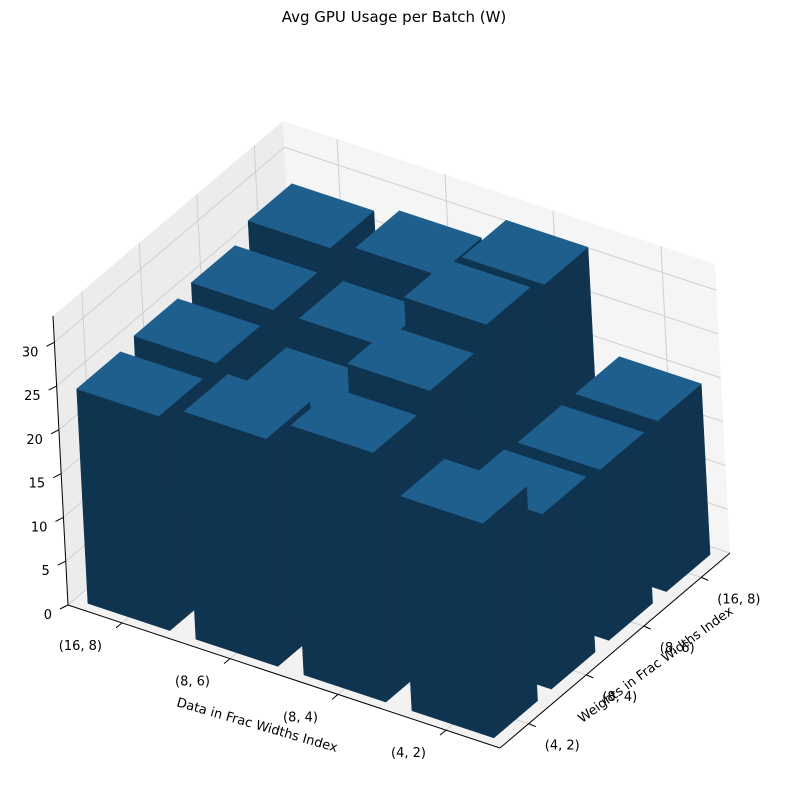  Describe the element at coordinates (60, 460) in the screenshot. I see `z-axis-line` at that location.